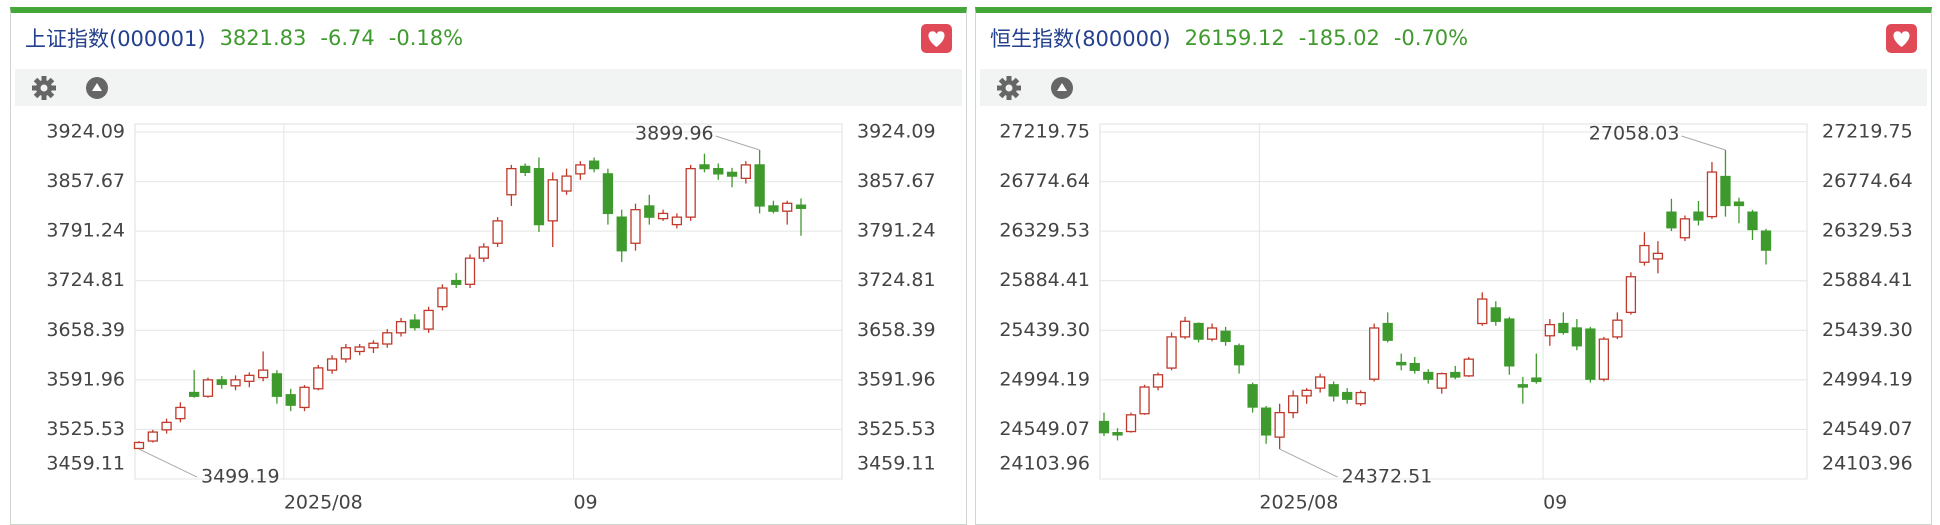 The height and width of the screenshot is (525, 1940). What do you see at coordinates (896, 429) in the screenshot?
I see `y-tick-label-right: 3525.53` at bounding box center [896, 429].